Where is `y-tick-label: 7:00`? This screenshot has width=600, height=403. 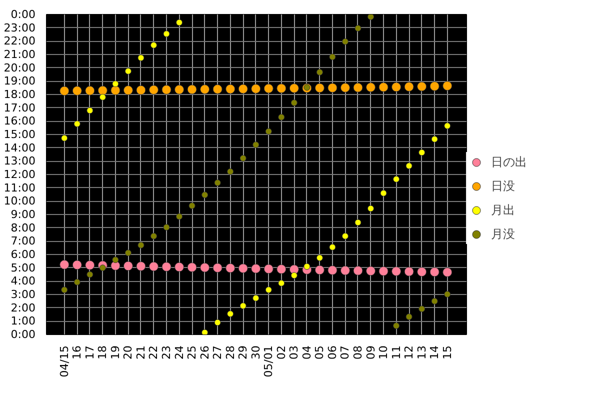 y-tick-label: 7:00 is located at coordinates (23, 241).